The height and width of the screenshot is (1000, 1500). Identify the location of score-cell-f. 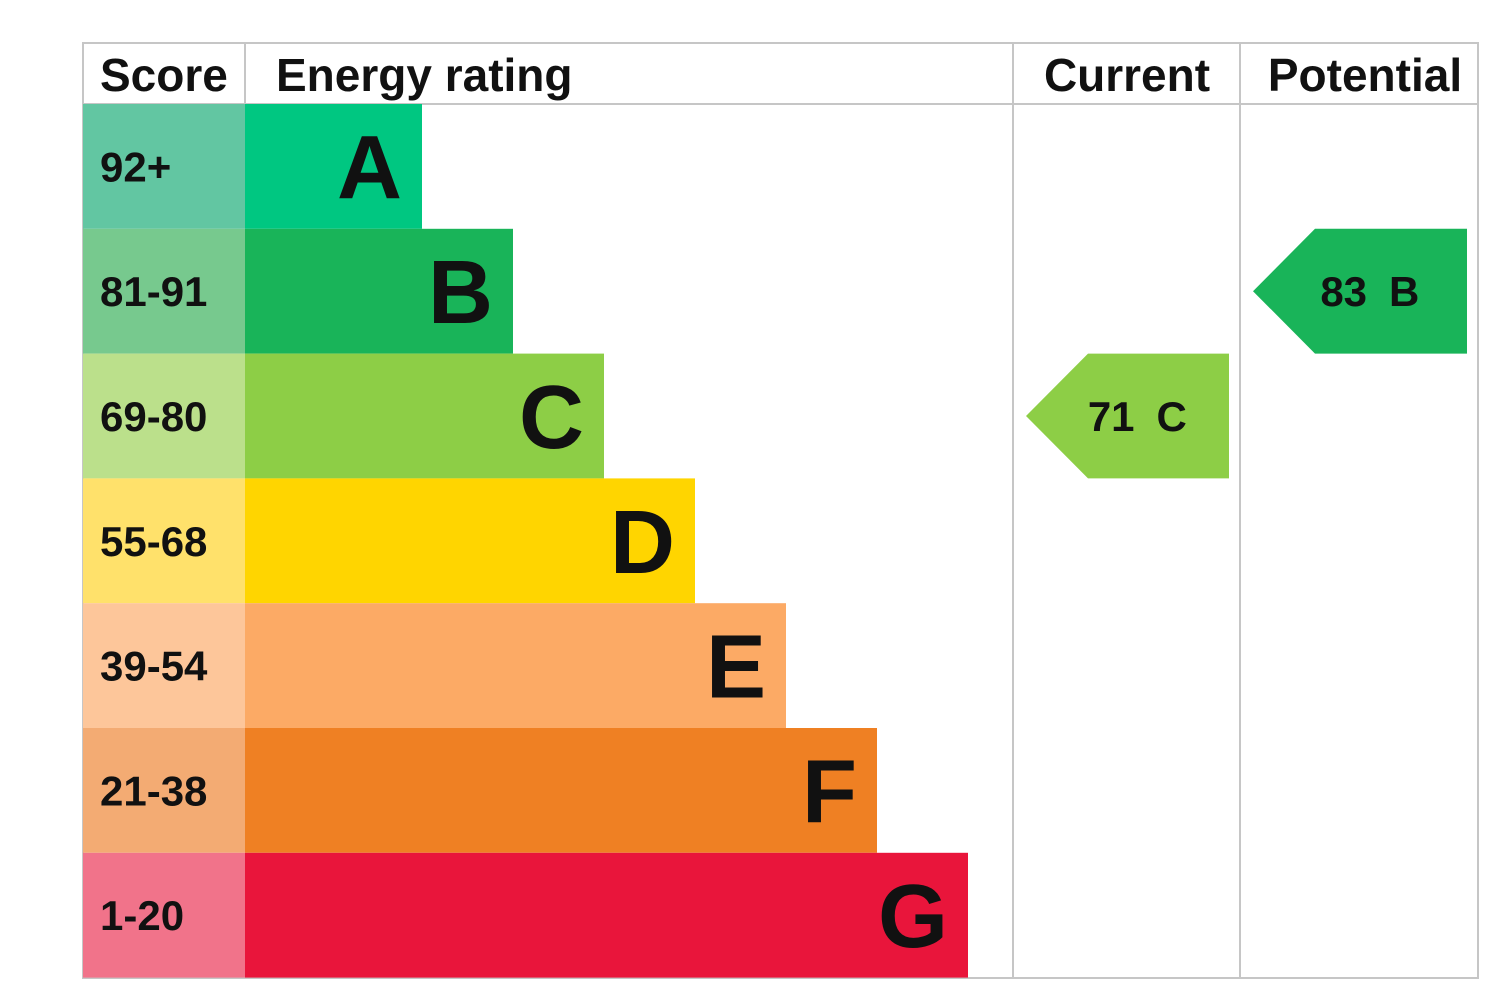
(164, 790).